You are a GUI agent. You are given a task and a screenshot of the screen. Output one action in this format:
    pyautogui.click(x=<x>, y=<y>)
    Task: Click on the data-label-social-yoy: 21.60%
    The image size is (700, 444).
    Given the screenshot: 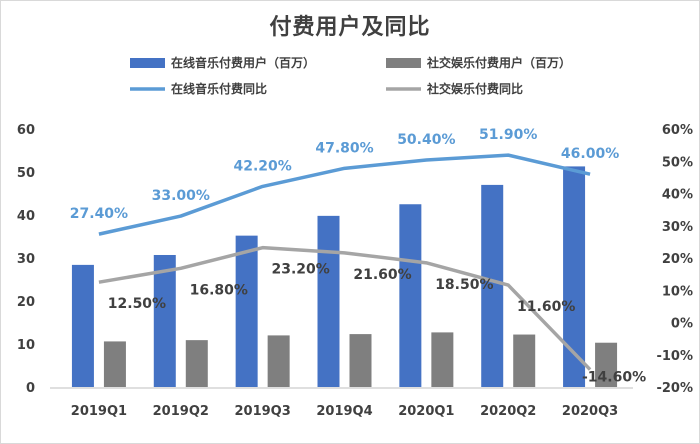 What is the action you would take?
    pyautogui.click(x=382, y=275)
    